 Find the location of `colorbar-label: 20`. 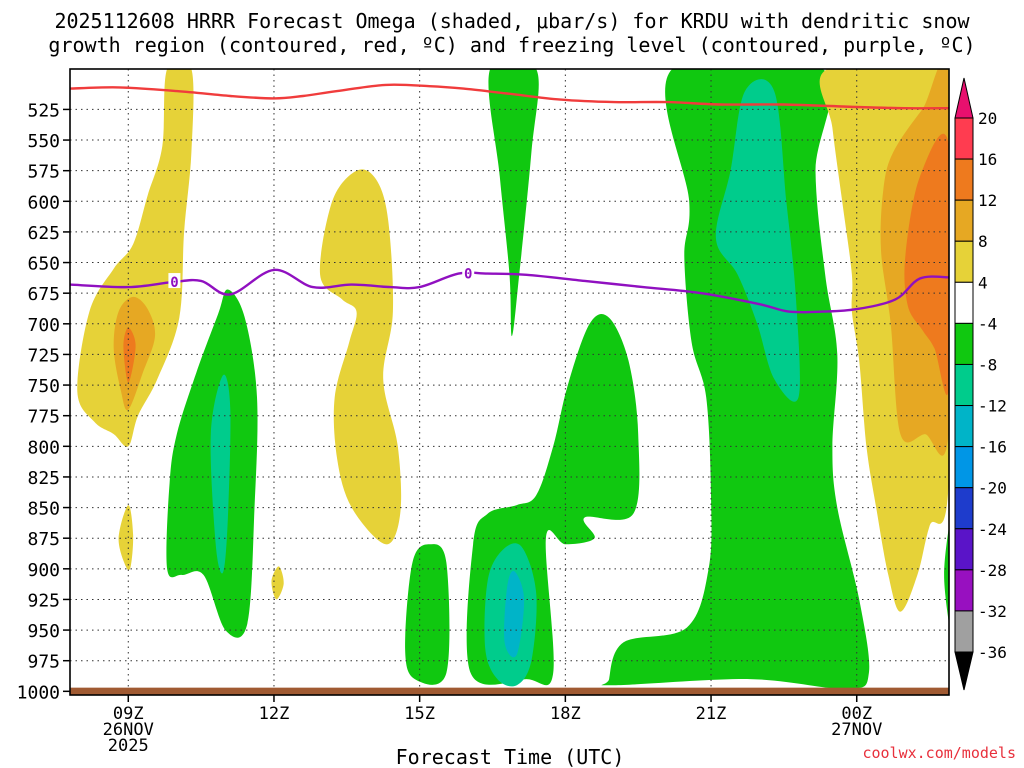

colorbar-label: 20 is located at coordinates (987, 118).